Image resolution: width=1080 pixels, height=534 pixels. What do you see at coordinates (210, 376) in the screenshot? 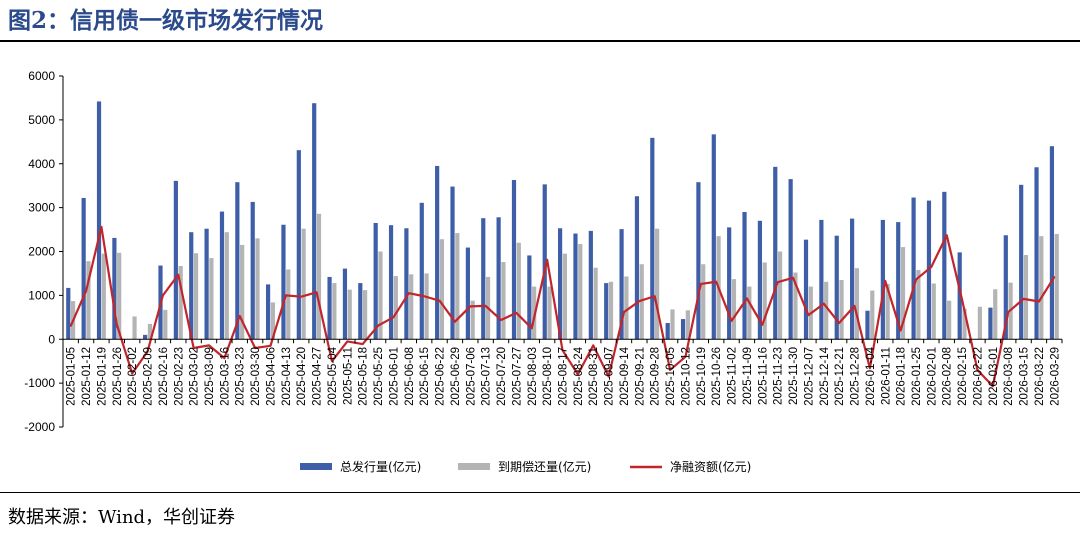
I see `x-tick-label: 2025-03-09` at bounding box center [210, 376].